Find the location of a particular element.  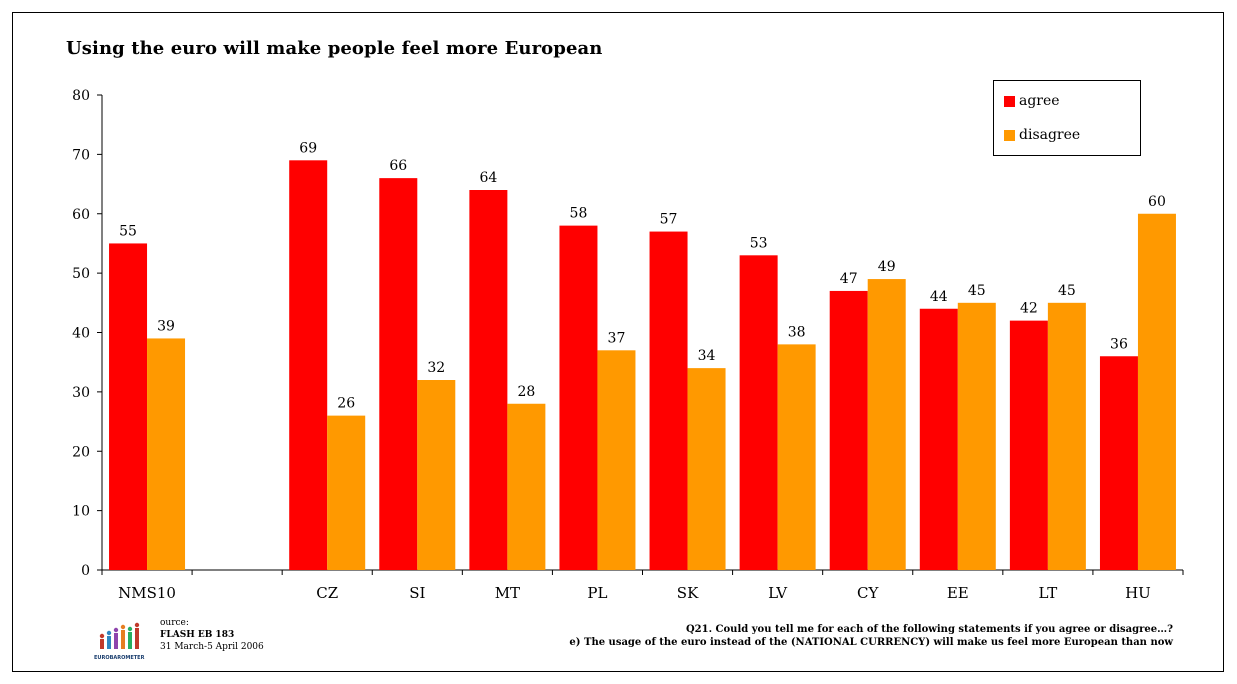

x-tick-label: CY is located at coordinates (868, 593).